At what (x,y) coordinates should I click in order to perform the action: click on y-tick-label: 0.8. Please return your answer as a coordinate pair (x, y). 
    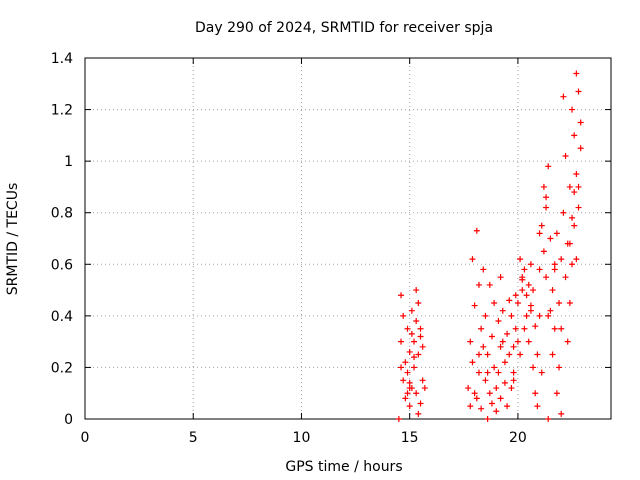
    Looking at the image, I should click on (62, 214).